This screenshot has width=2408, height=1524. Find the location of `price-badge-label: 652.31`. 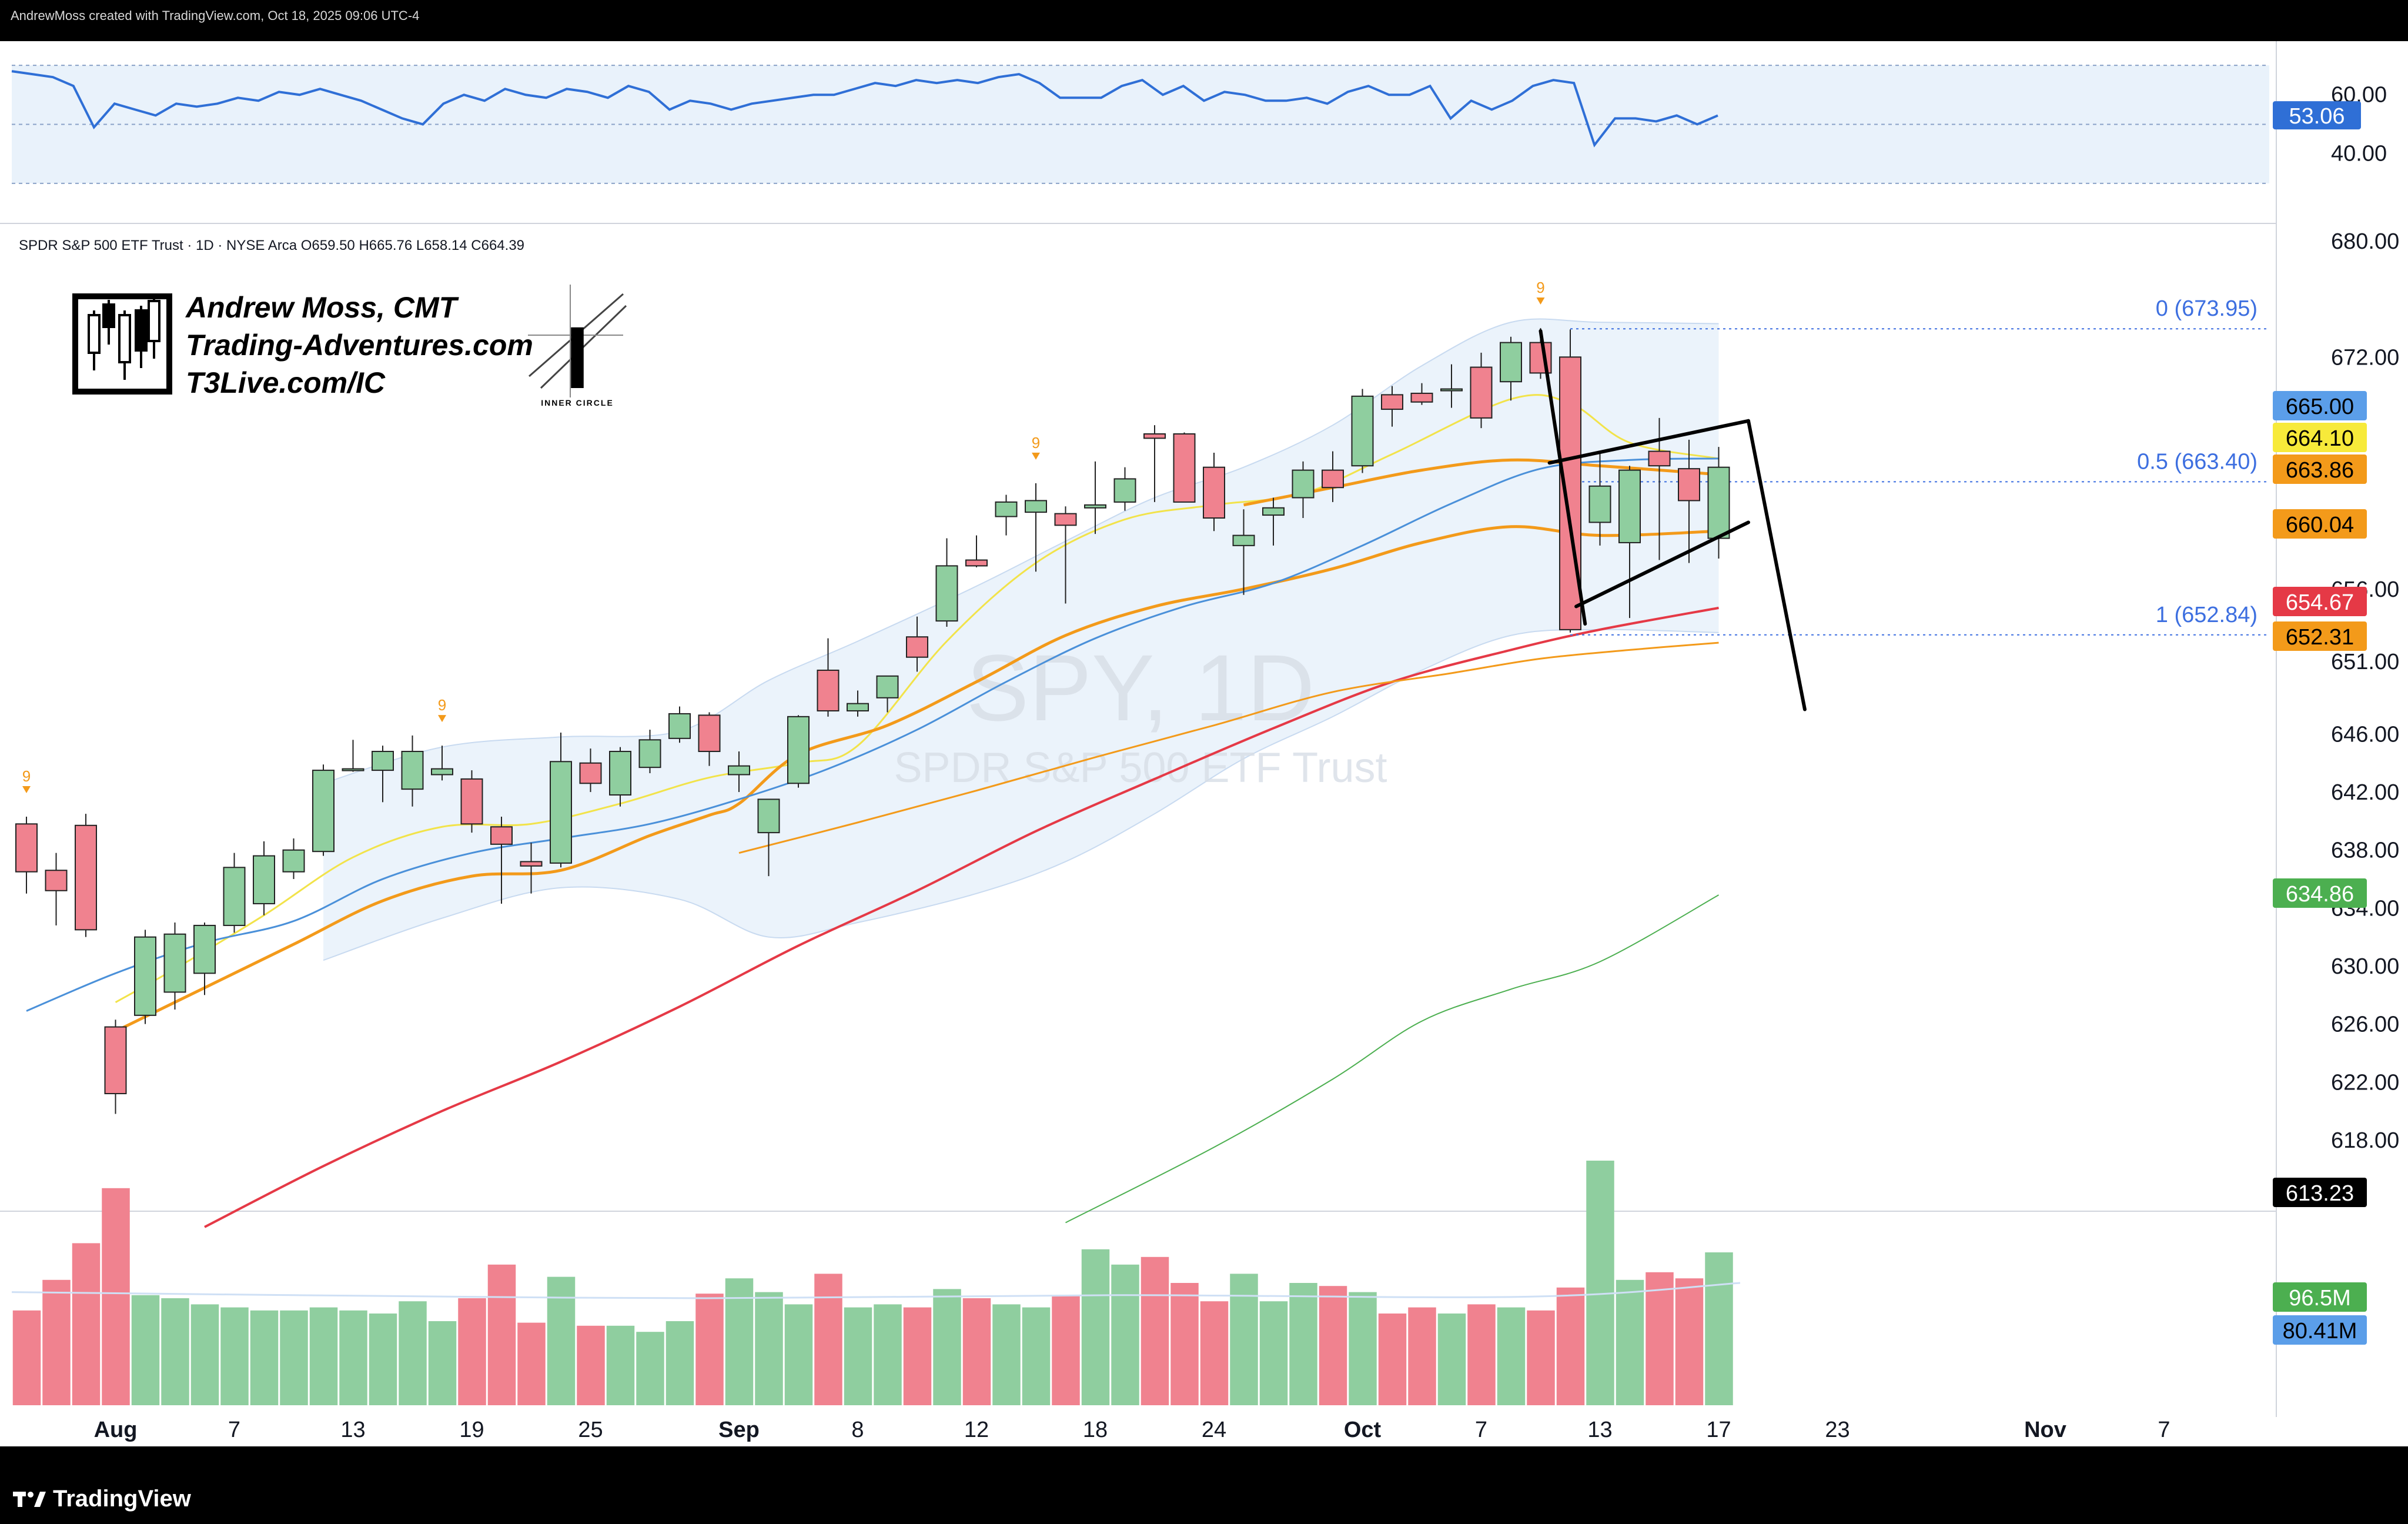

price-badge-label: 652.31 is located at coordinates (2320, 637).